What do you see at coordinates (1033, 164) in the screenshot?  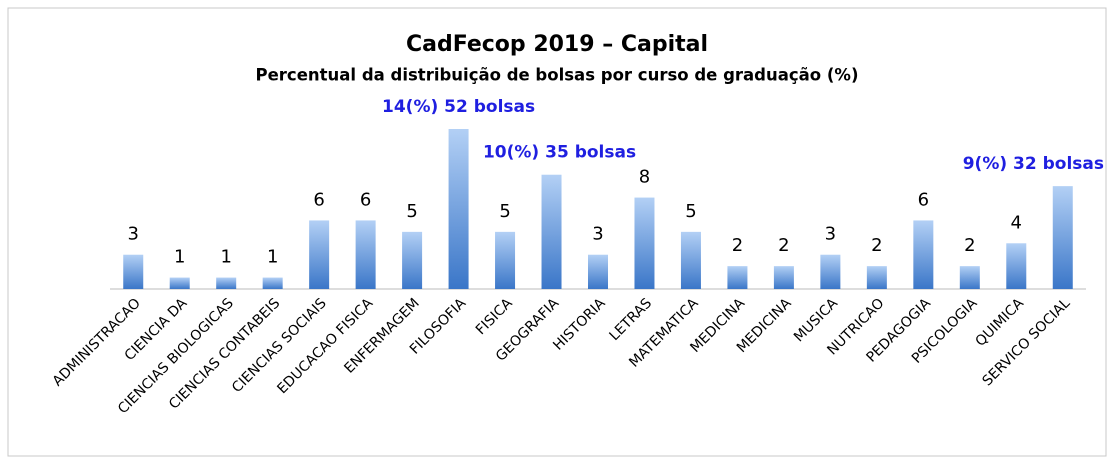 I see `data-label: 9(%) 32 bolsas` at bounding box center [1033, 164].